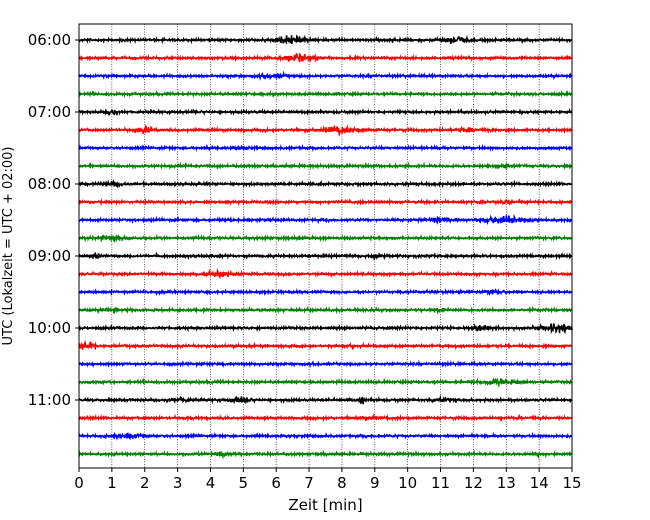 The height and width of the screenshot is (520, 650). What do you see at coordinates (53, 220) in the screenshot?
I see `y-axis-ticks: 06:00 07:00 08:00 09:00 10:00 11:00` at bounding box center [53, 220].